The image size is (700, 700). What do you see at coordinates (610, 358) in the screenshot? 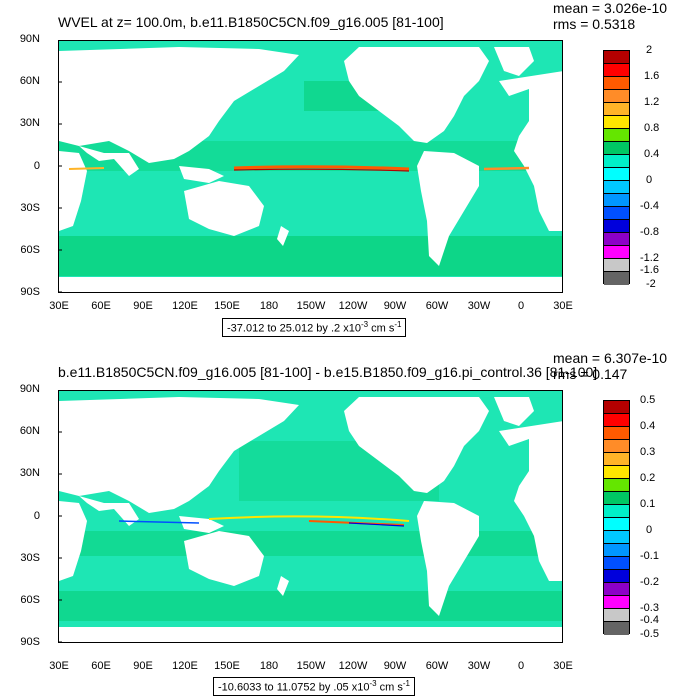
I see `mean-label: mean = 6.307e-10` at bounding box center [610, 358].